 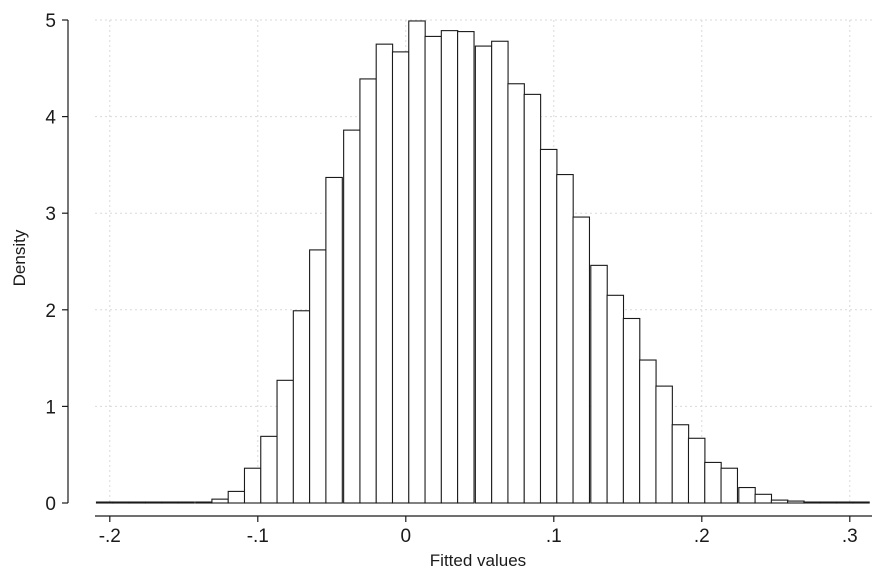 I want to click on x-axis-title: Fitted values, so click(x=478, y=560).